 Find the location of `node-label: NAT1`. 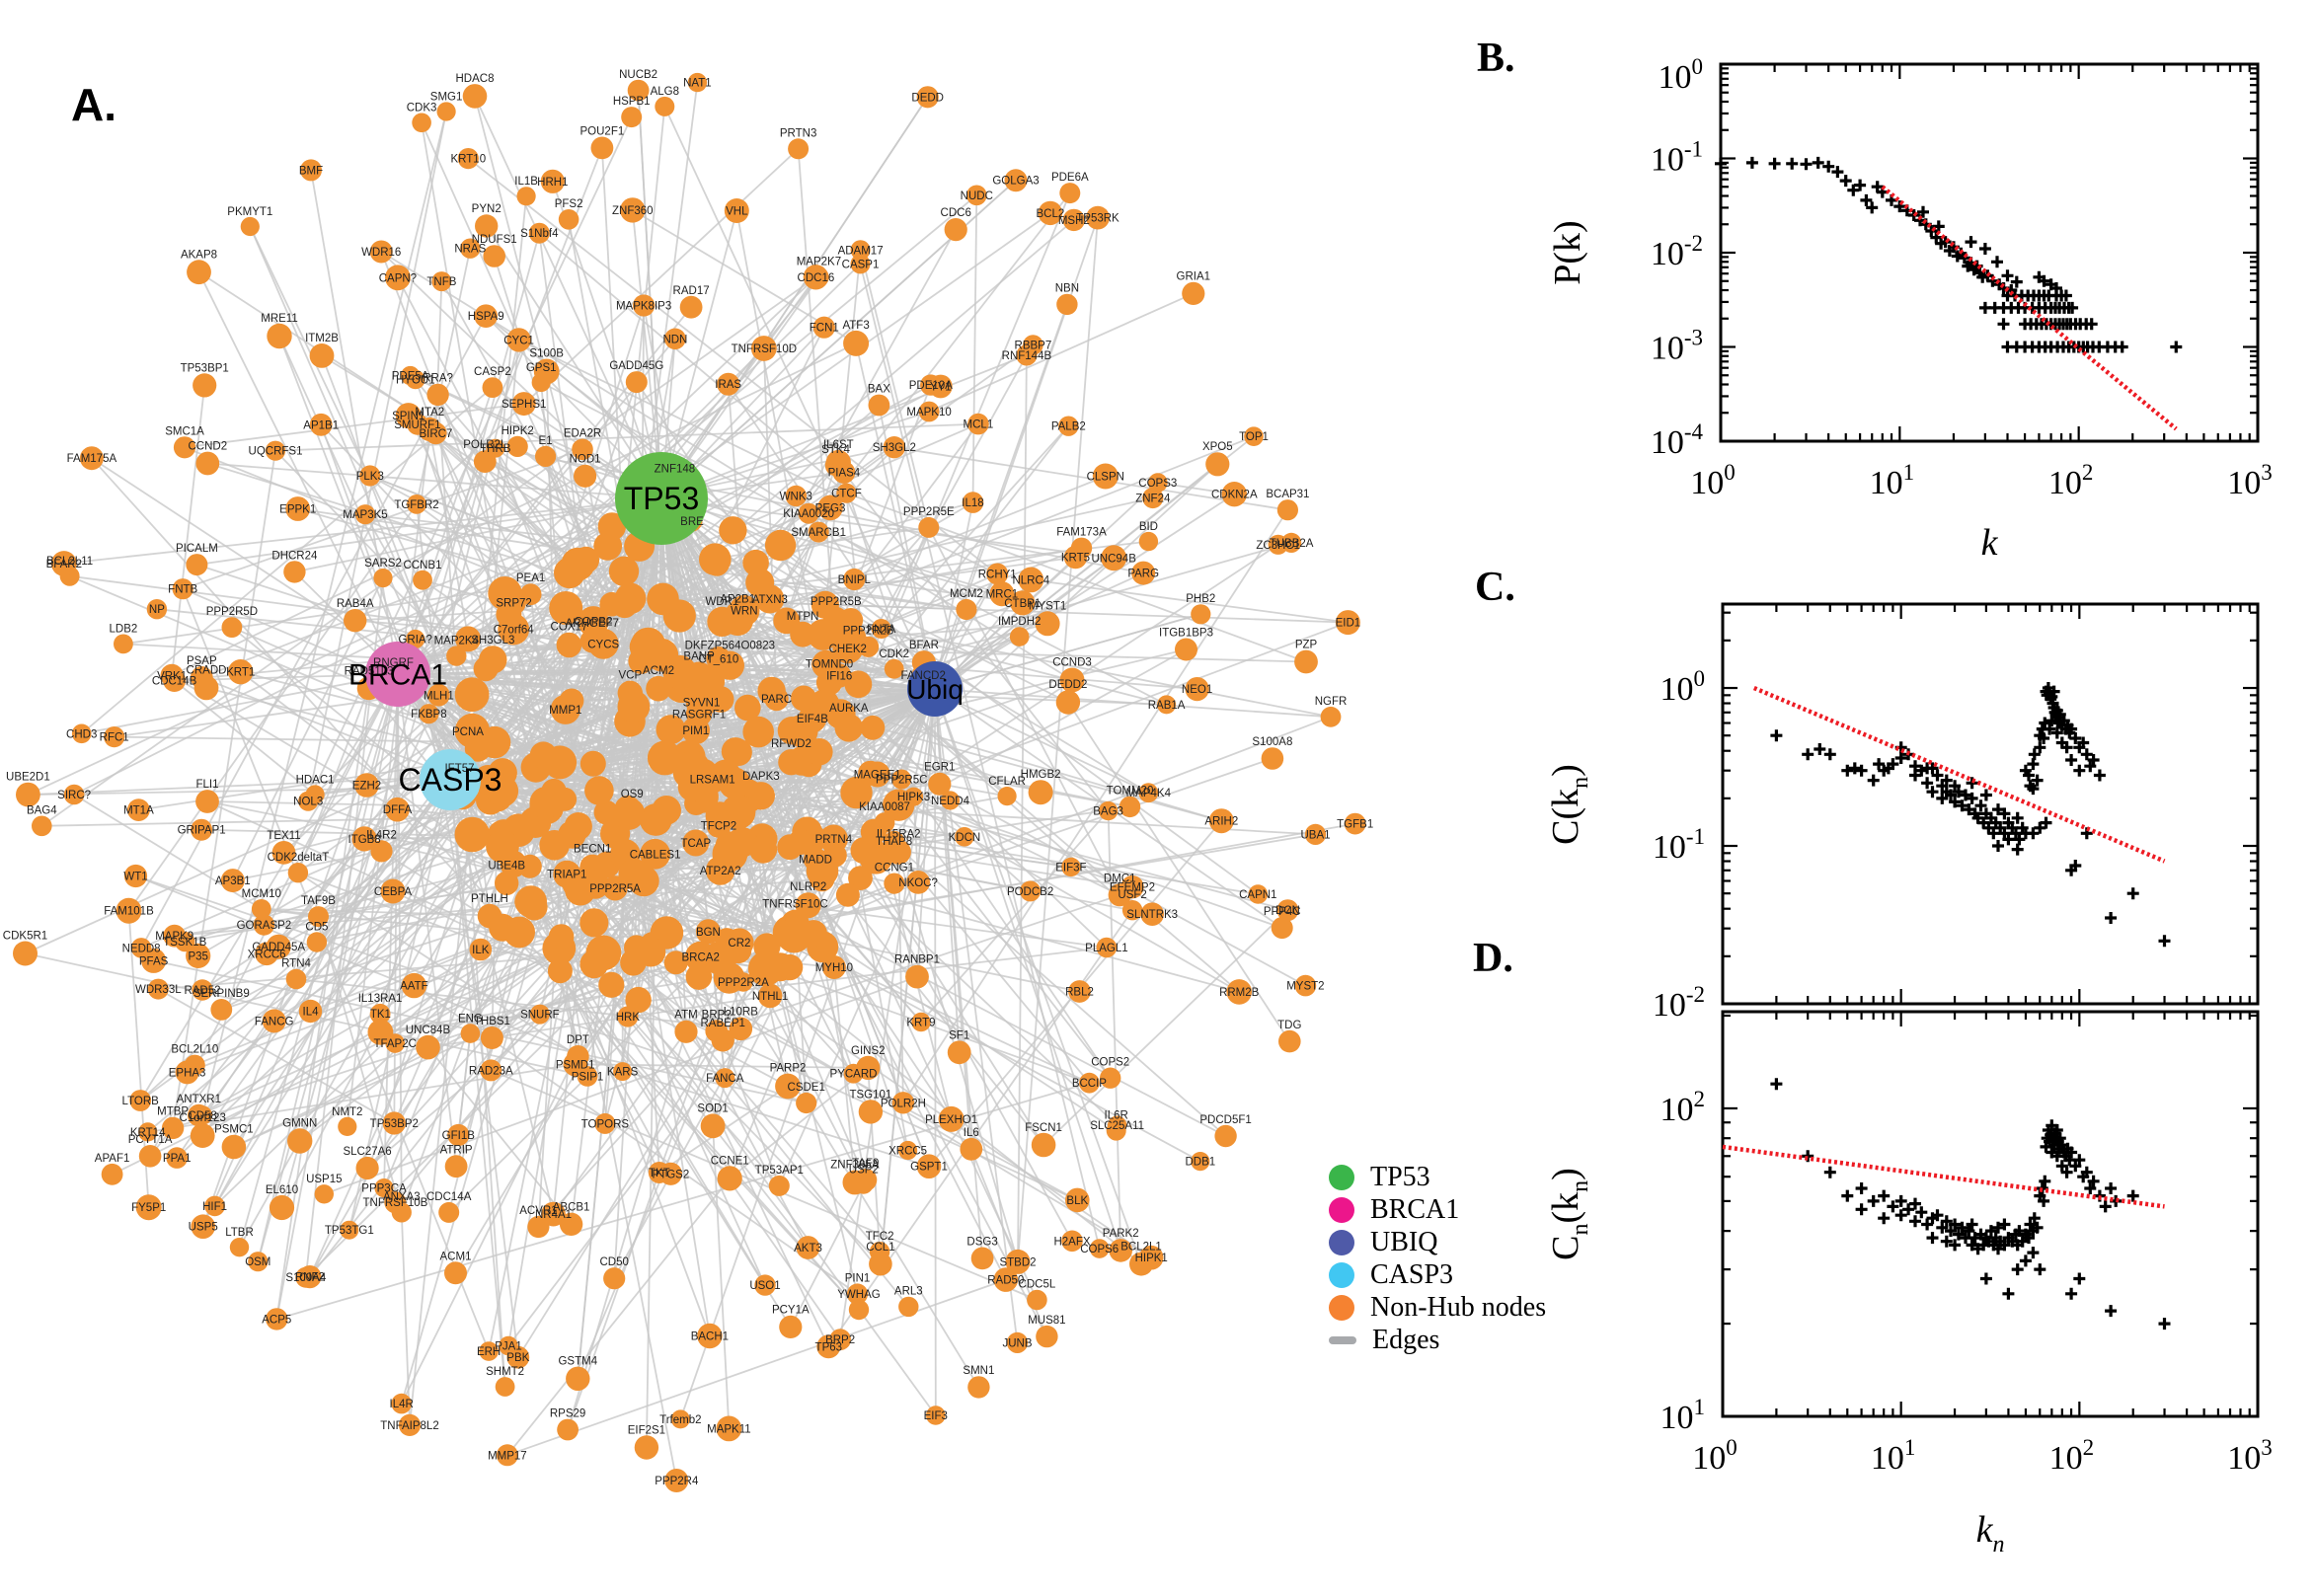

node-label: NAT1 is located at coordinates (697, 84).